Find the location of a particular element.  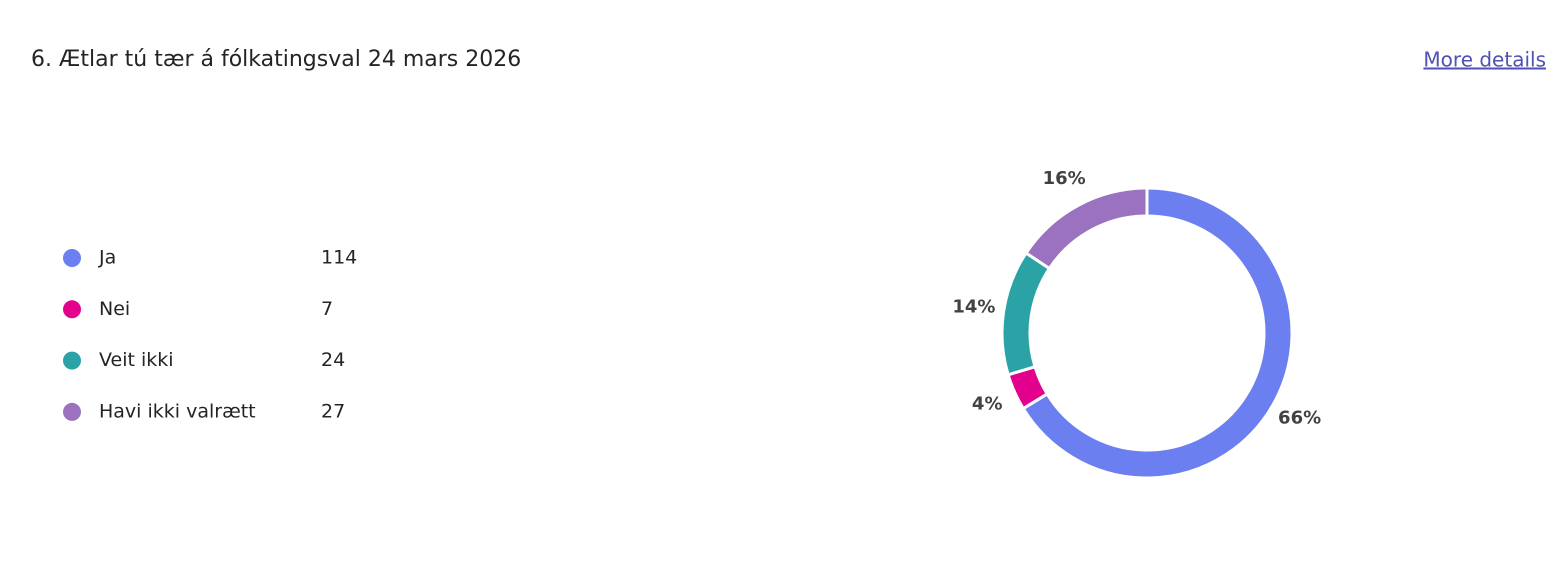

legend-label: Veit ikki is located at coordinates (136, 360).